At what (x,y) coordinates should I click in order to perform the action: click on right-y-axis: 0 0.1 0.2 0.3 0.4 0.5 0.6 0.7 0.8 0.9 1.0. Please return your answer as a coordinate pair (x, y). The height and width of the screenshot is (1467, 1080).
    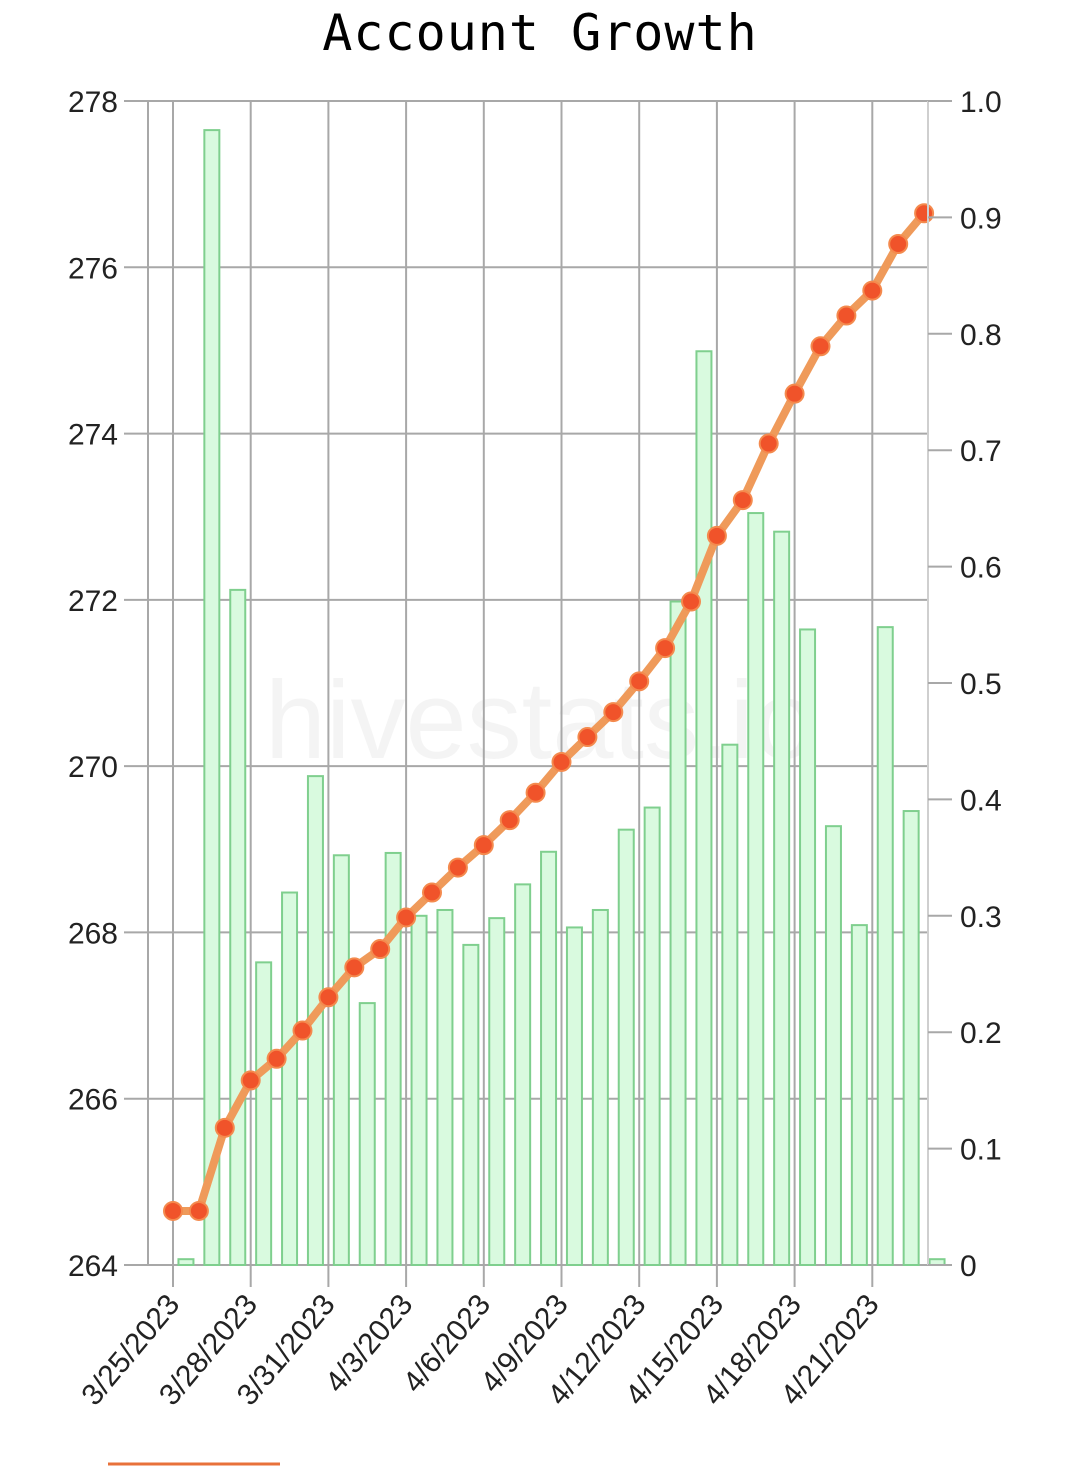
    Looking at the image, I should click on (964, 684).